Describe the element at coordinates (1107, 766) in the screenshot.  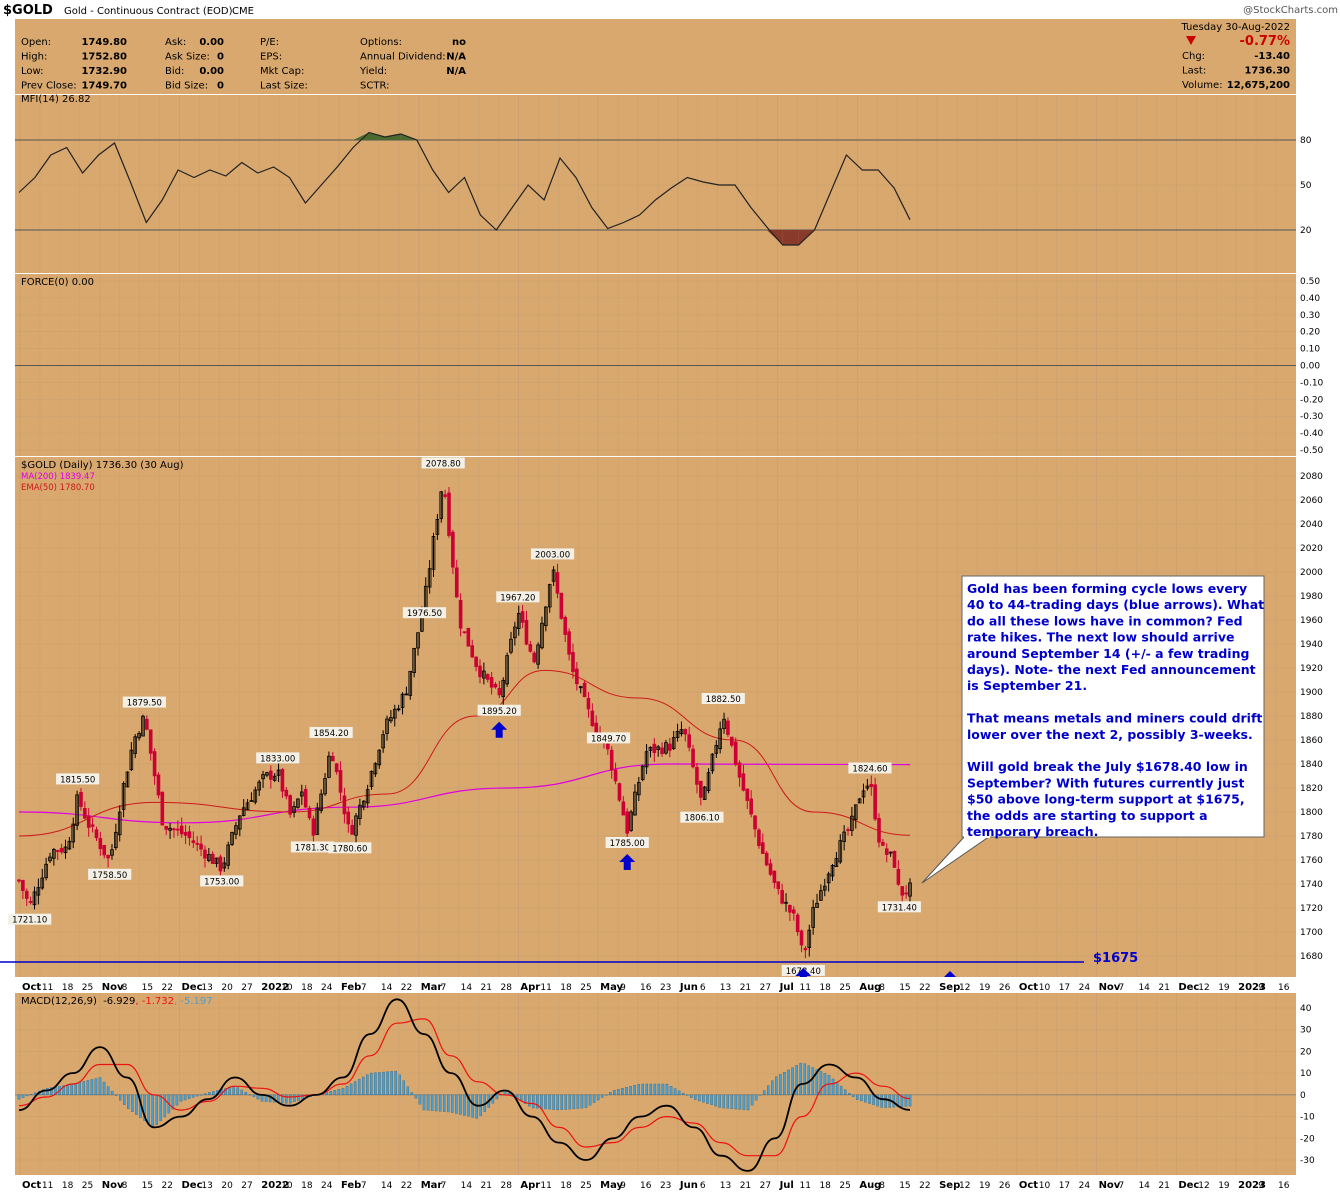
I see `annotation-line: Will gold break the July $1678.40 low in` at that location.